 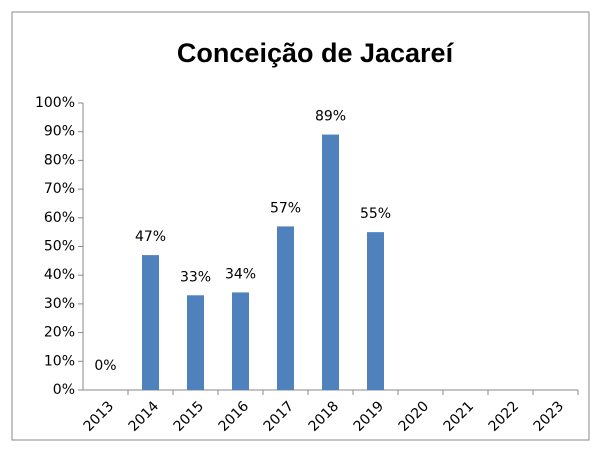 I want to click on value-label: 47%, so click(x=150, y=237).